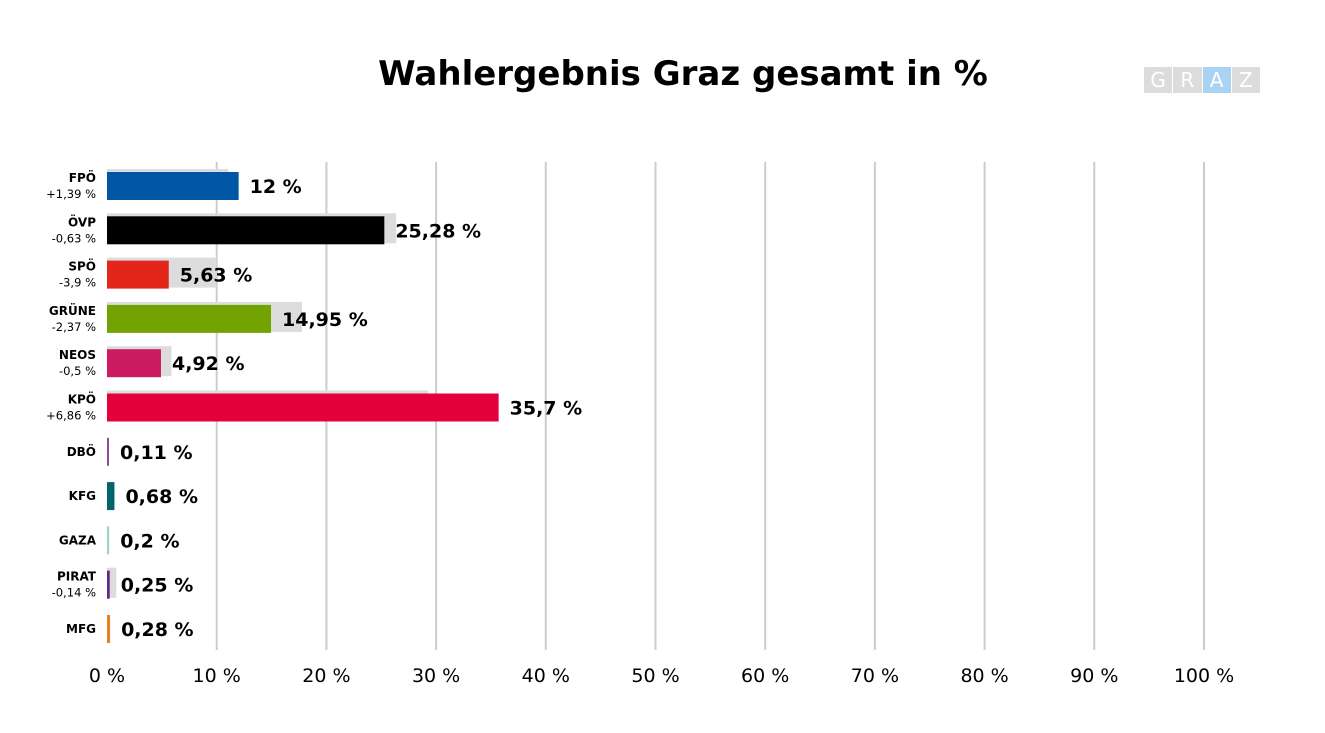  What do you see at coordinates (149, 541) in the screenshot?
I see `value-label-gaza: 0,2 %` at bounding box center [149, 541].